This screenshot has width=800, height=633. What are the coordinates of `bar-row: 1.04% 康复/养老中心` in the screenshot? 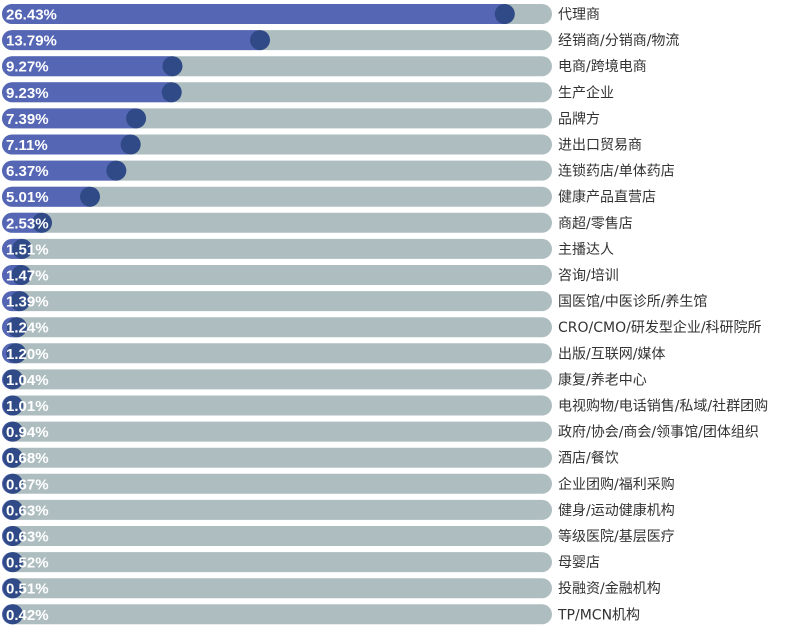 It's located at (324, 379).